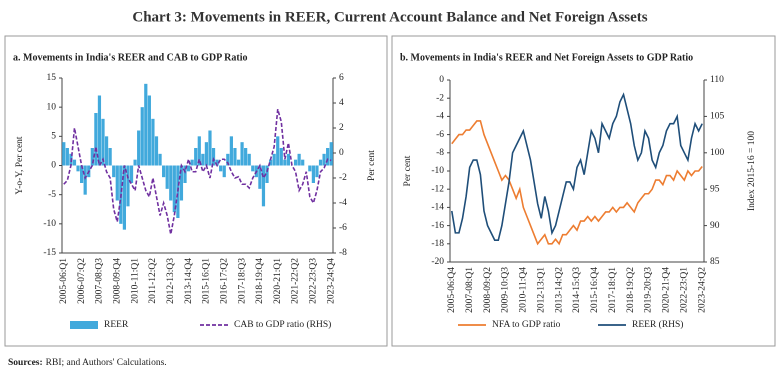  Describe the element at coordinates (242, 281) in the screenshot. I see `x-tick-label: 2017-18:Q3` at that location.